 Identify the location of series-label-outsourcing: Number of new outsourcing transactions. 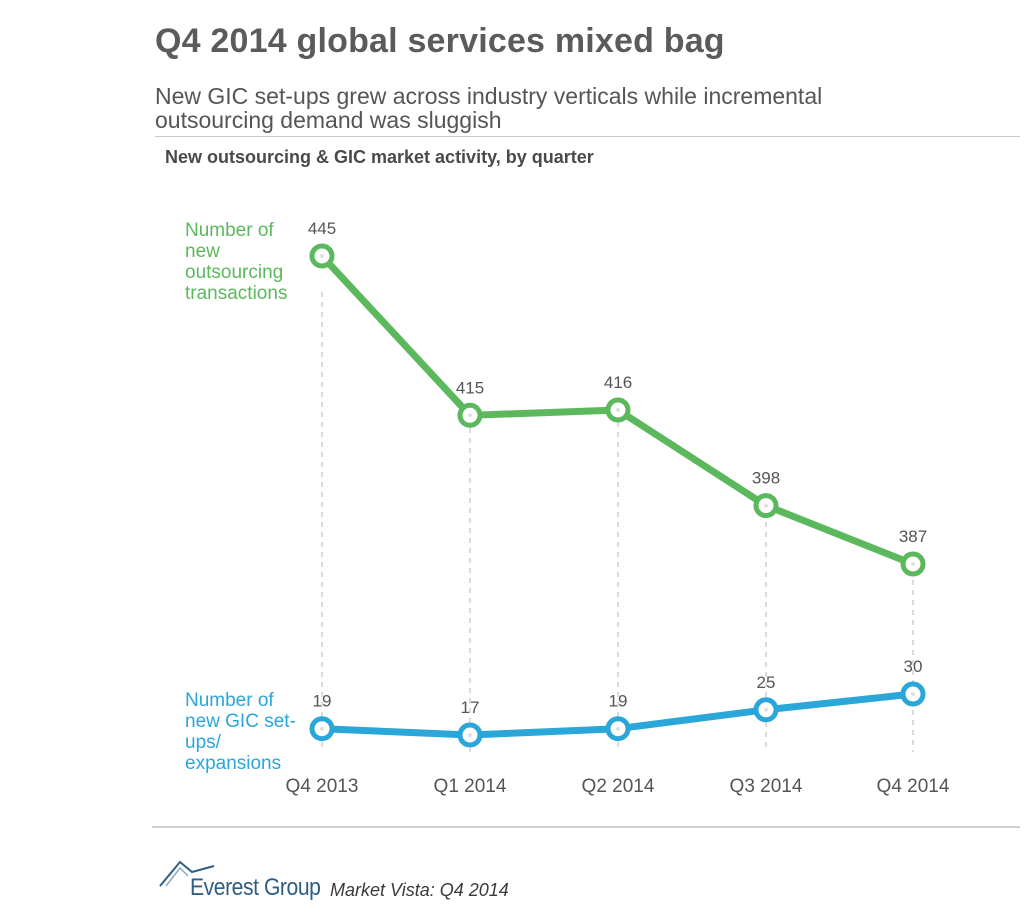
(236, 262).